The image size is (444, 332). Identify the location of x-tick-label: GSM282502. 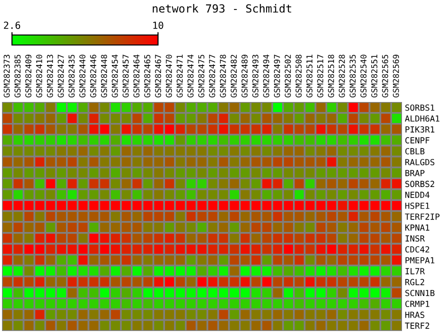
(287, 76).